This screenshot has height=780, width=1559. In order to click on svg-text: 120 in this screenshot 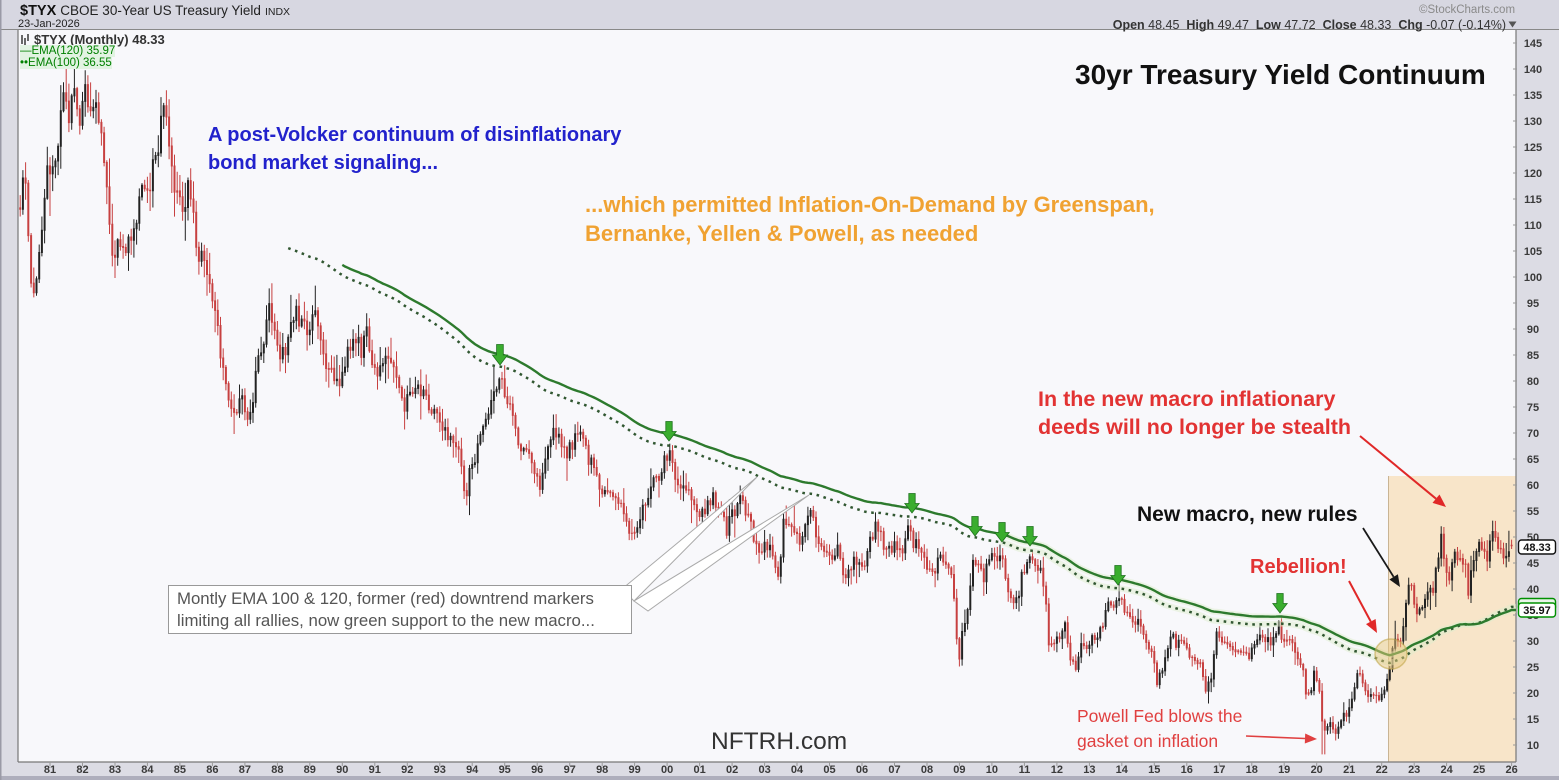, I will do `click(1533, 174)`.